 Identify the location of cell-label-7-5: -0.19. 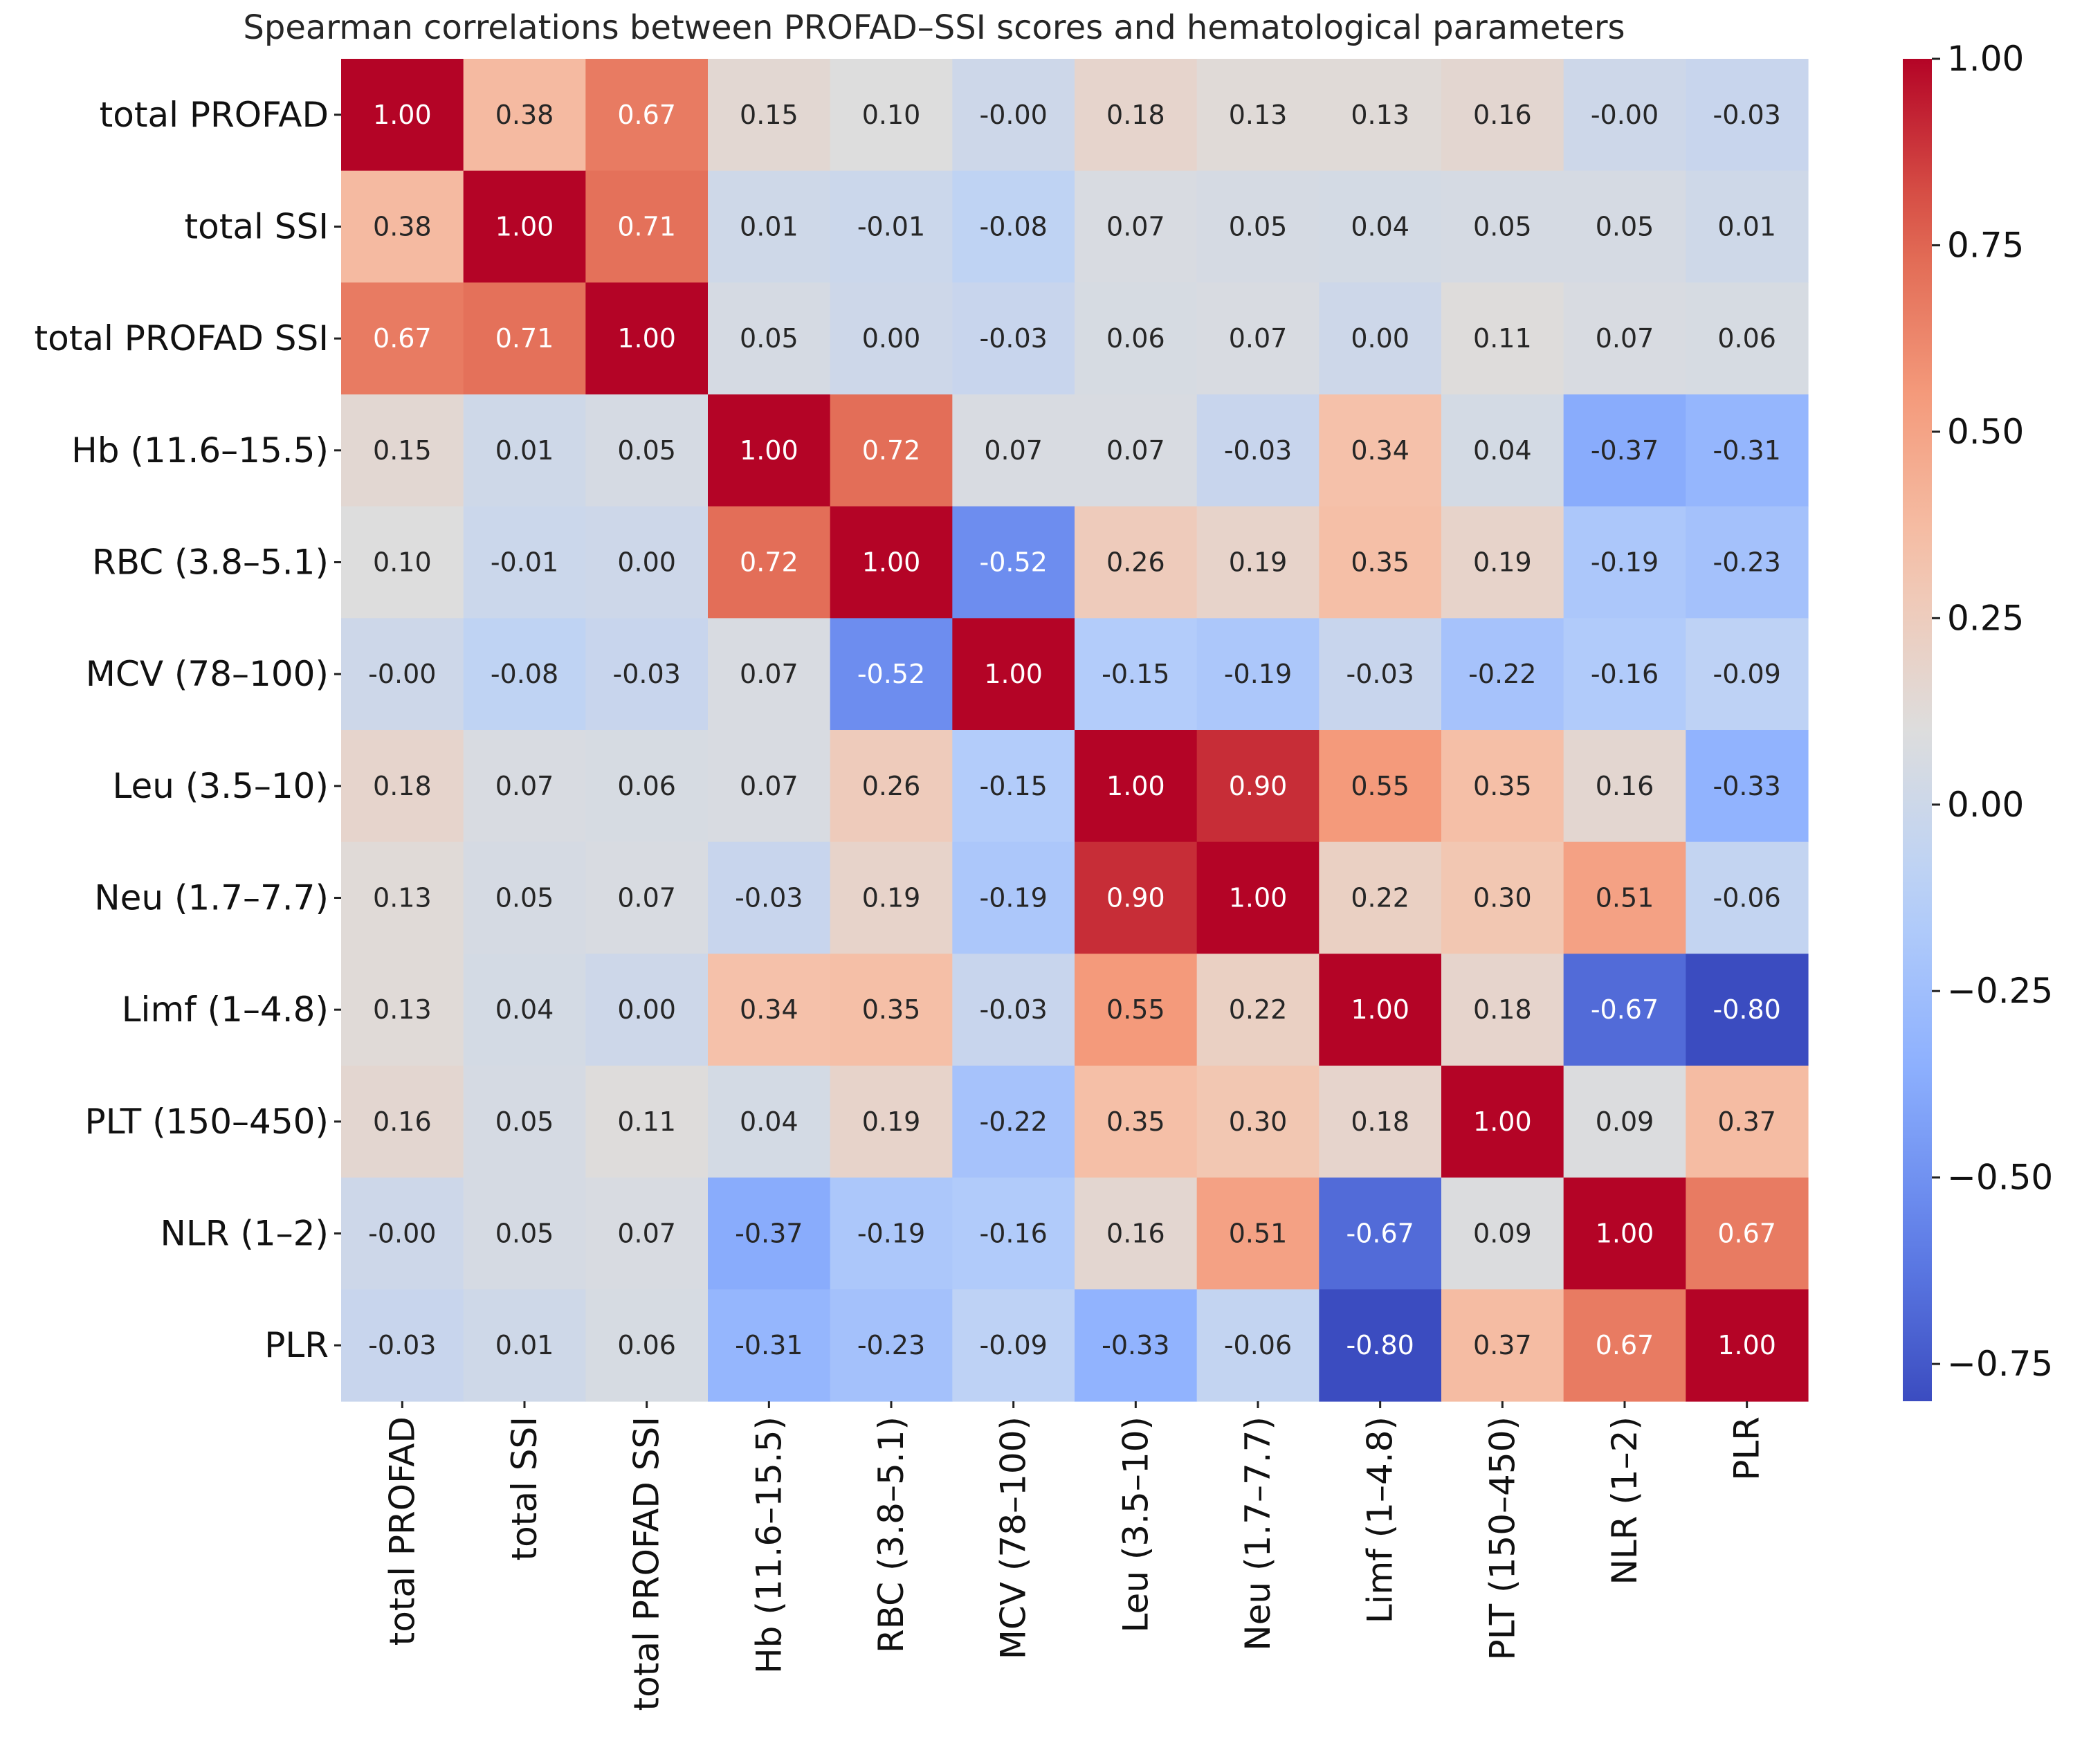
(1014, 898).